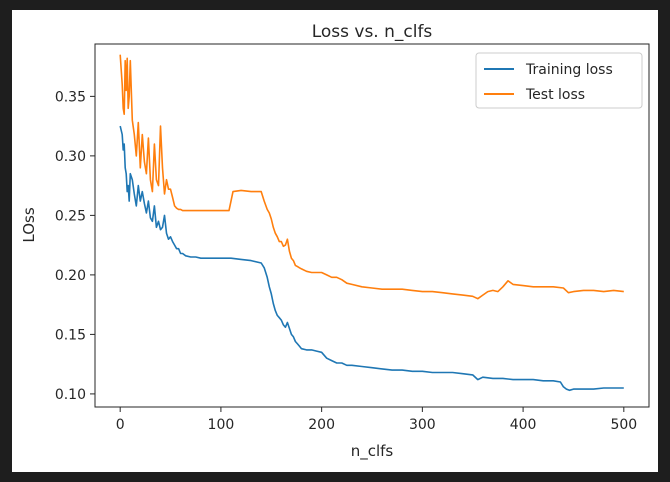 This screenshot has width=670, height=482. What do you see at coordinates (372, 32) in the screenshot?
I see `chart-title: Loss vs. n_clfs` at bounding box center [372, 32].